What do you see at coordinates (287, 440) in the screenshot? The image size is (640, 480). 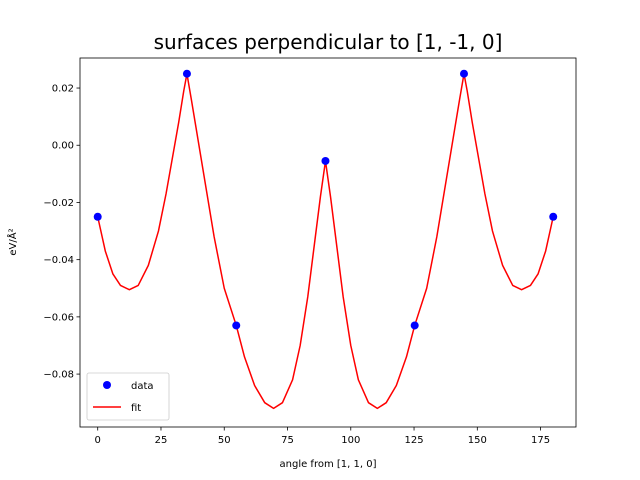 I see `x-tick-label: 75` at bounding box center [287, 440].